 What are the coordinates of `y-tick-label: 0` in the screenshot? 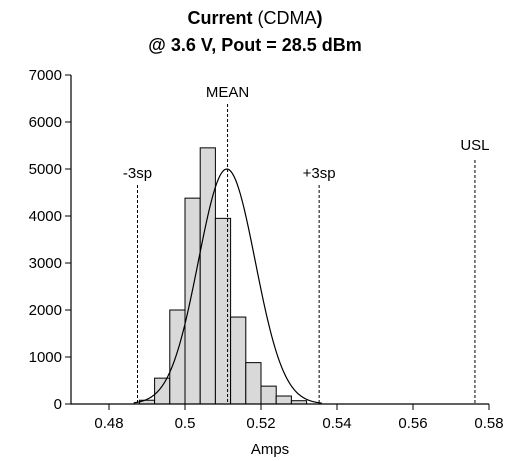 It's located at (58, 404).